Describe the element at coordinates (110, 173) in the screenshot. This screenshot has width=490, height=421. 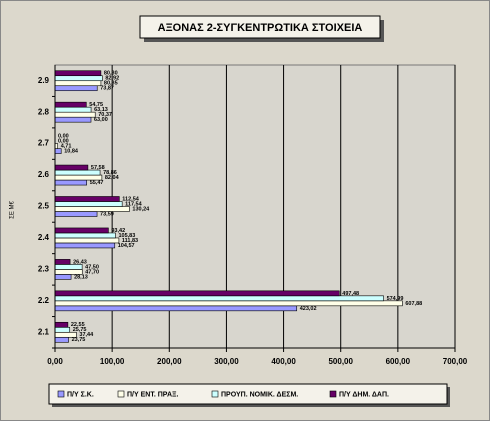
I see `value-label: 78,86` at that location.